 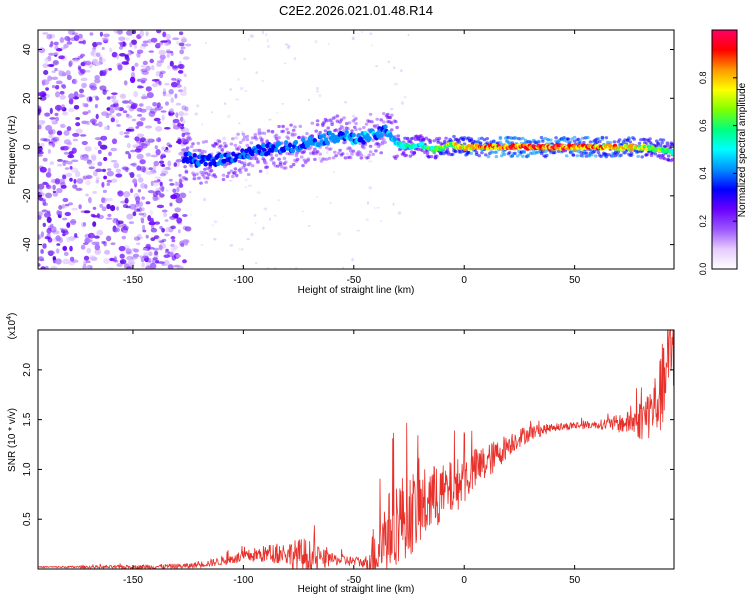 I want to click on colorbar-tick-label: 0.6, so click(x=703, y=125).